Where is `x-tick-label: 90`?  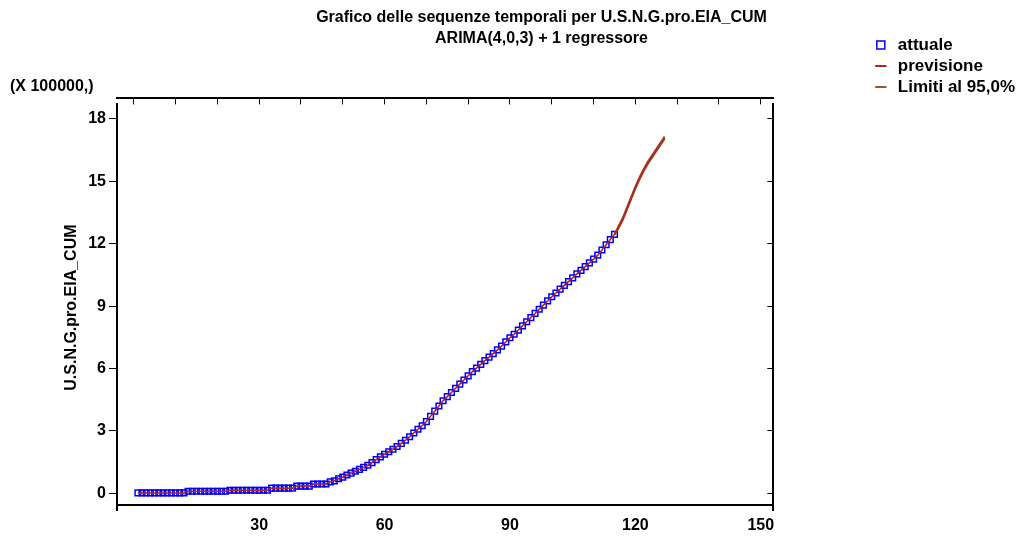
x-tick-label: 90 is located at coordinates (510, 524).